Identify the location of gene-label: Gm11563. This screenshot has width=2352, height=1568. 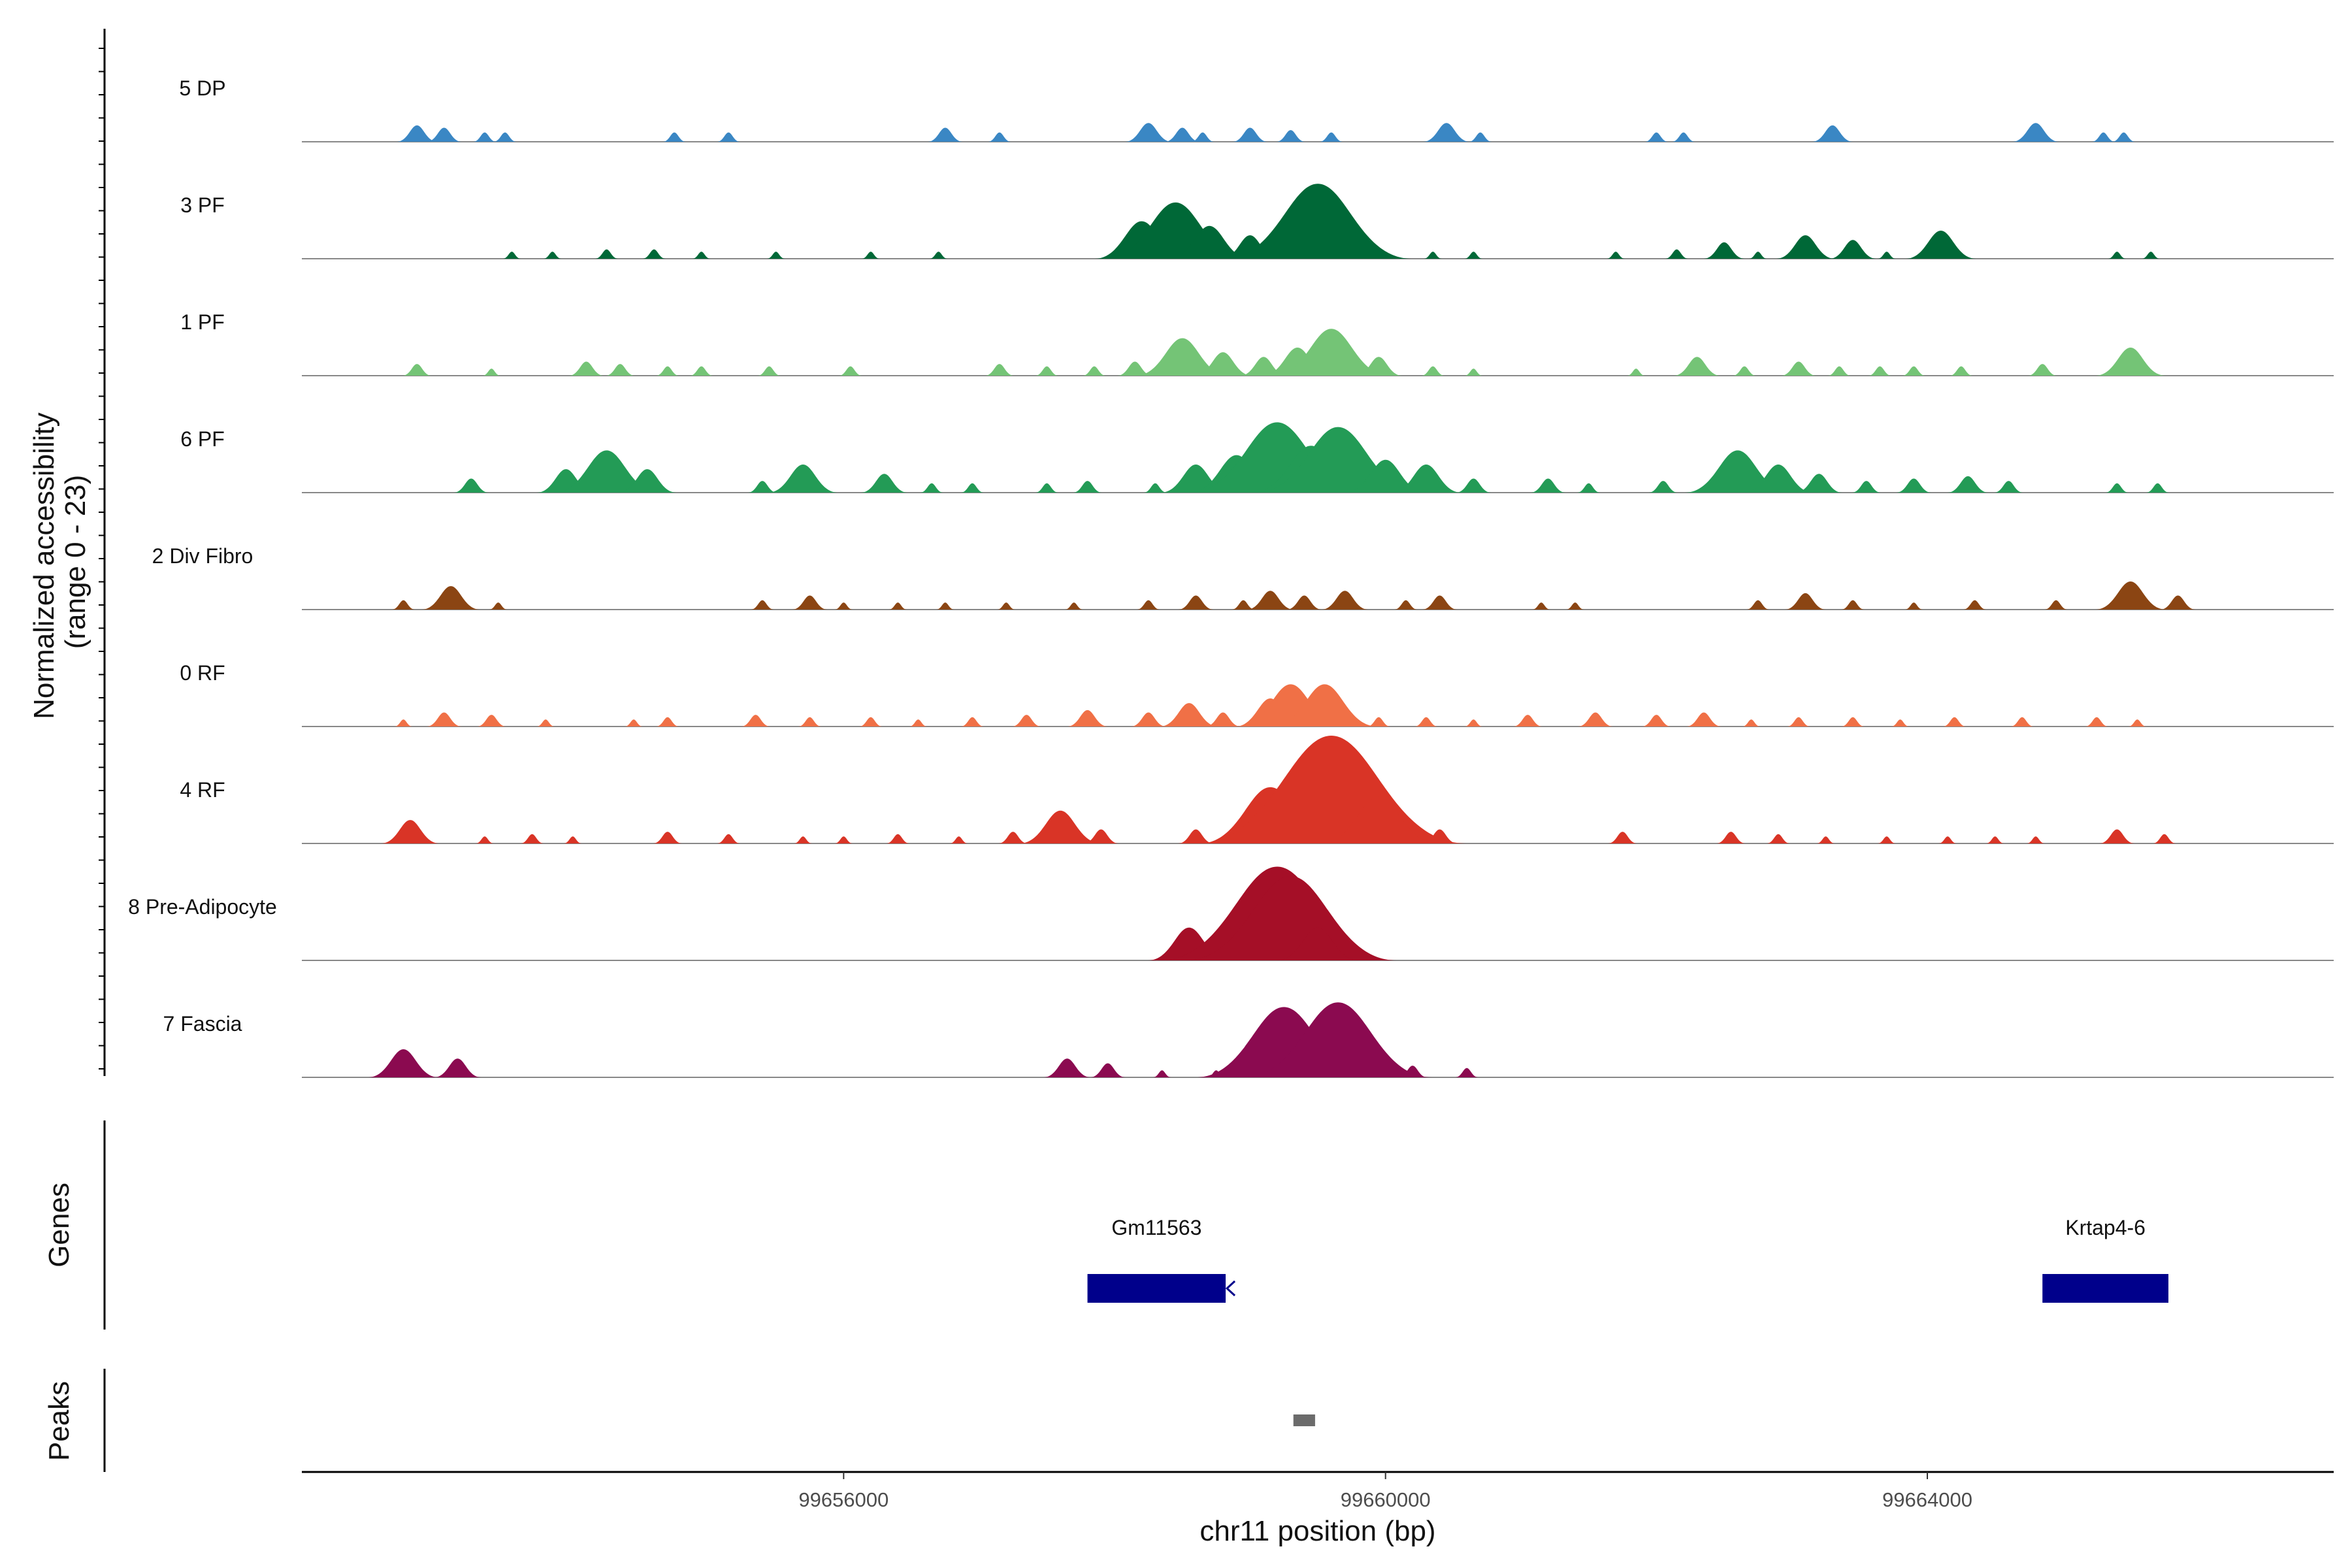
(1156, 1227).